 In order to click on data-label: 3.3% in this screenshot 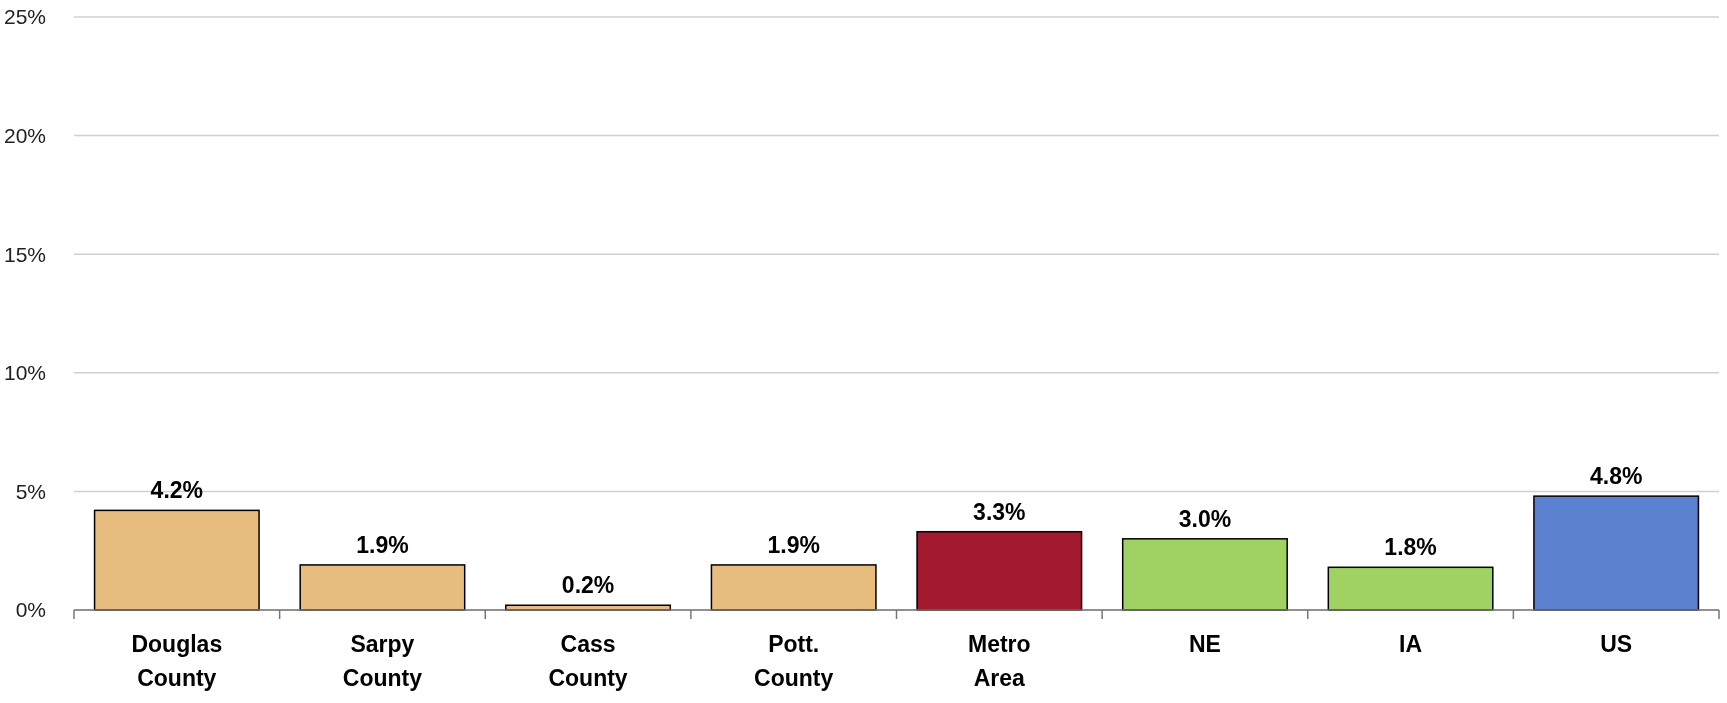, I will do `click(999, 511)`.